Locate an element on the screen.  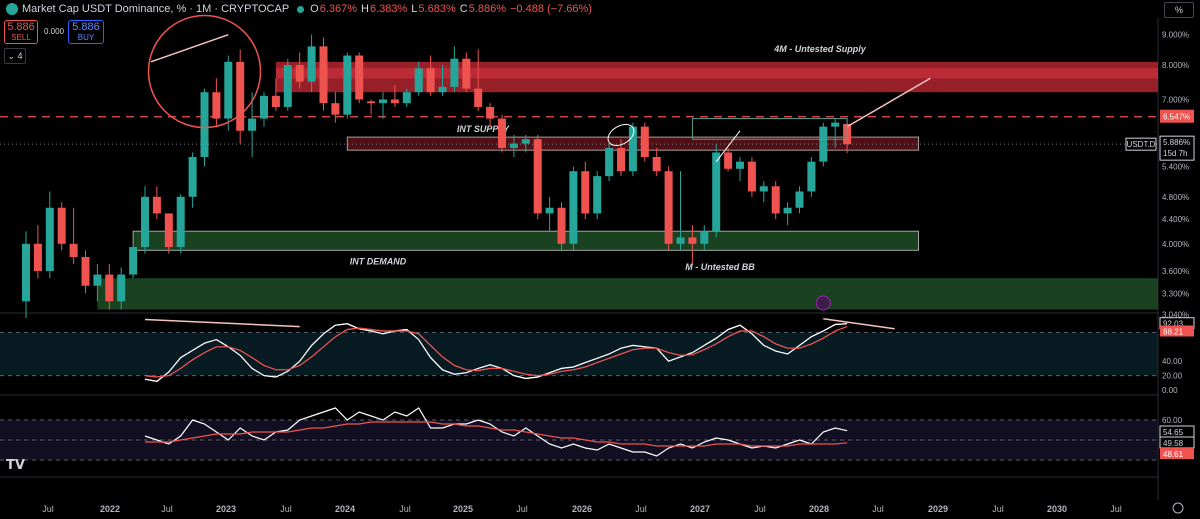
event-marker-icon is located at coordinates (823, 303).